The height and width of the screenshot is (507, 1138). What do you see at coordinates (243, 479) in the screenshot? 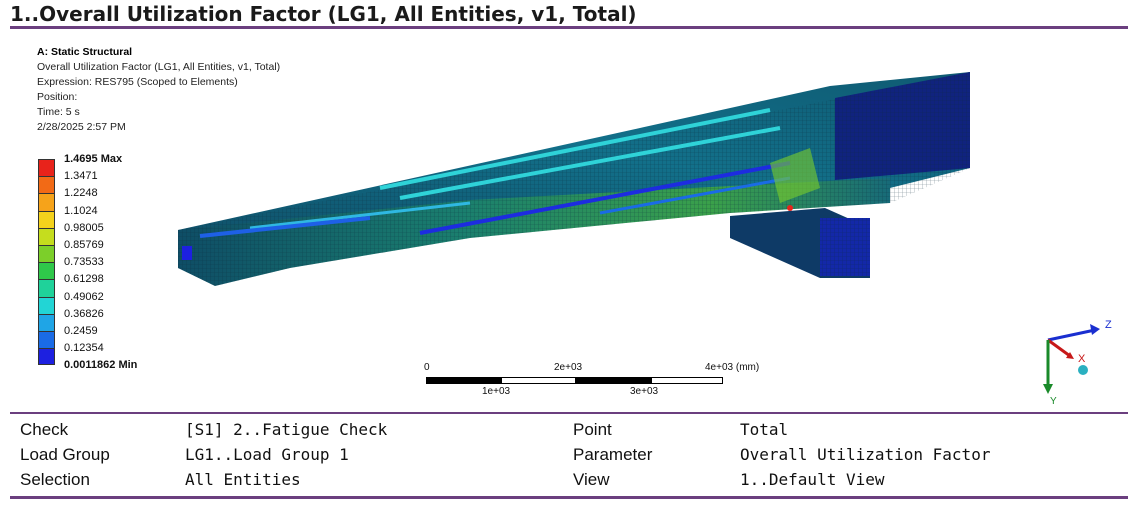
I see `table-value: All Entities` at bounding box center [243, 479].